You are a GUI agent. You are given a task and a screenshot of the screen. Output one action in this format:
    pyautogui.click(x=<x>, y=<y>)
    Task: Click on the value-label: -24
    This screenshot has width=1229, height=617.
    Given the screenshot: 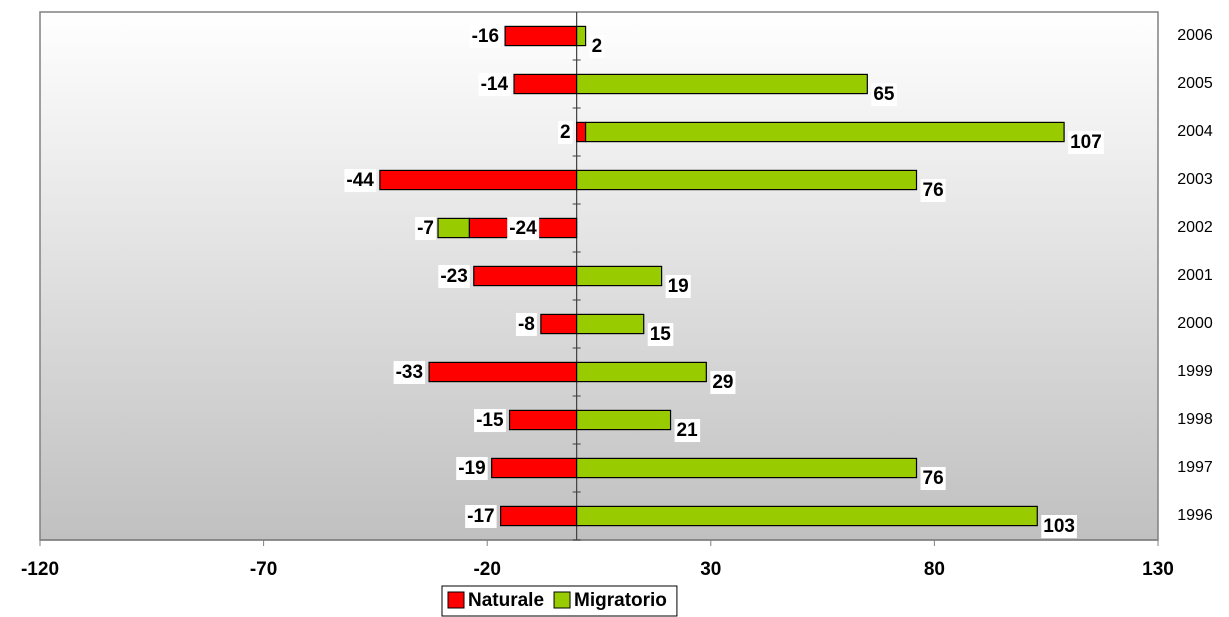 What is the action you would take?
    pyautogui.click(x=523, y=228)
    